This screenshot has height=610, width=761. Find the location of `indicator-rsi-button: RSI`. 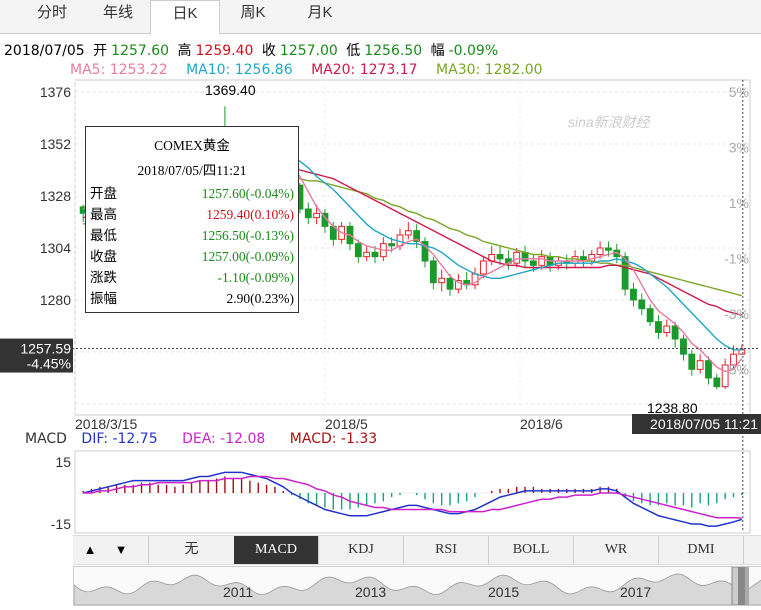

indicator-rsi-button: RSI is located at coordinates (446, 550).